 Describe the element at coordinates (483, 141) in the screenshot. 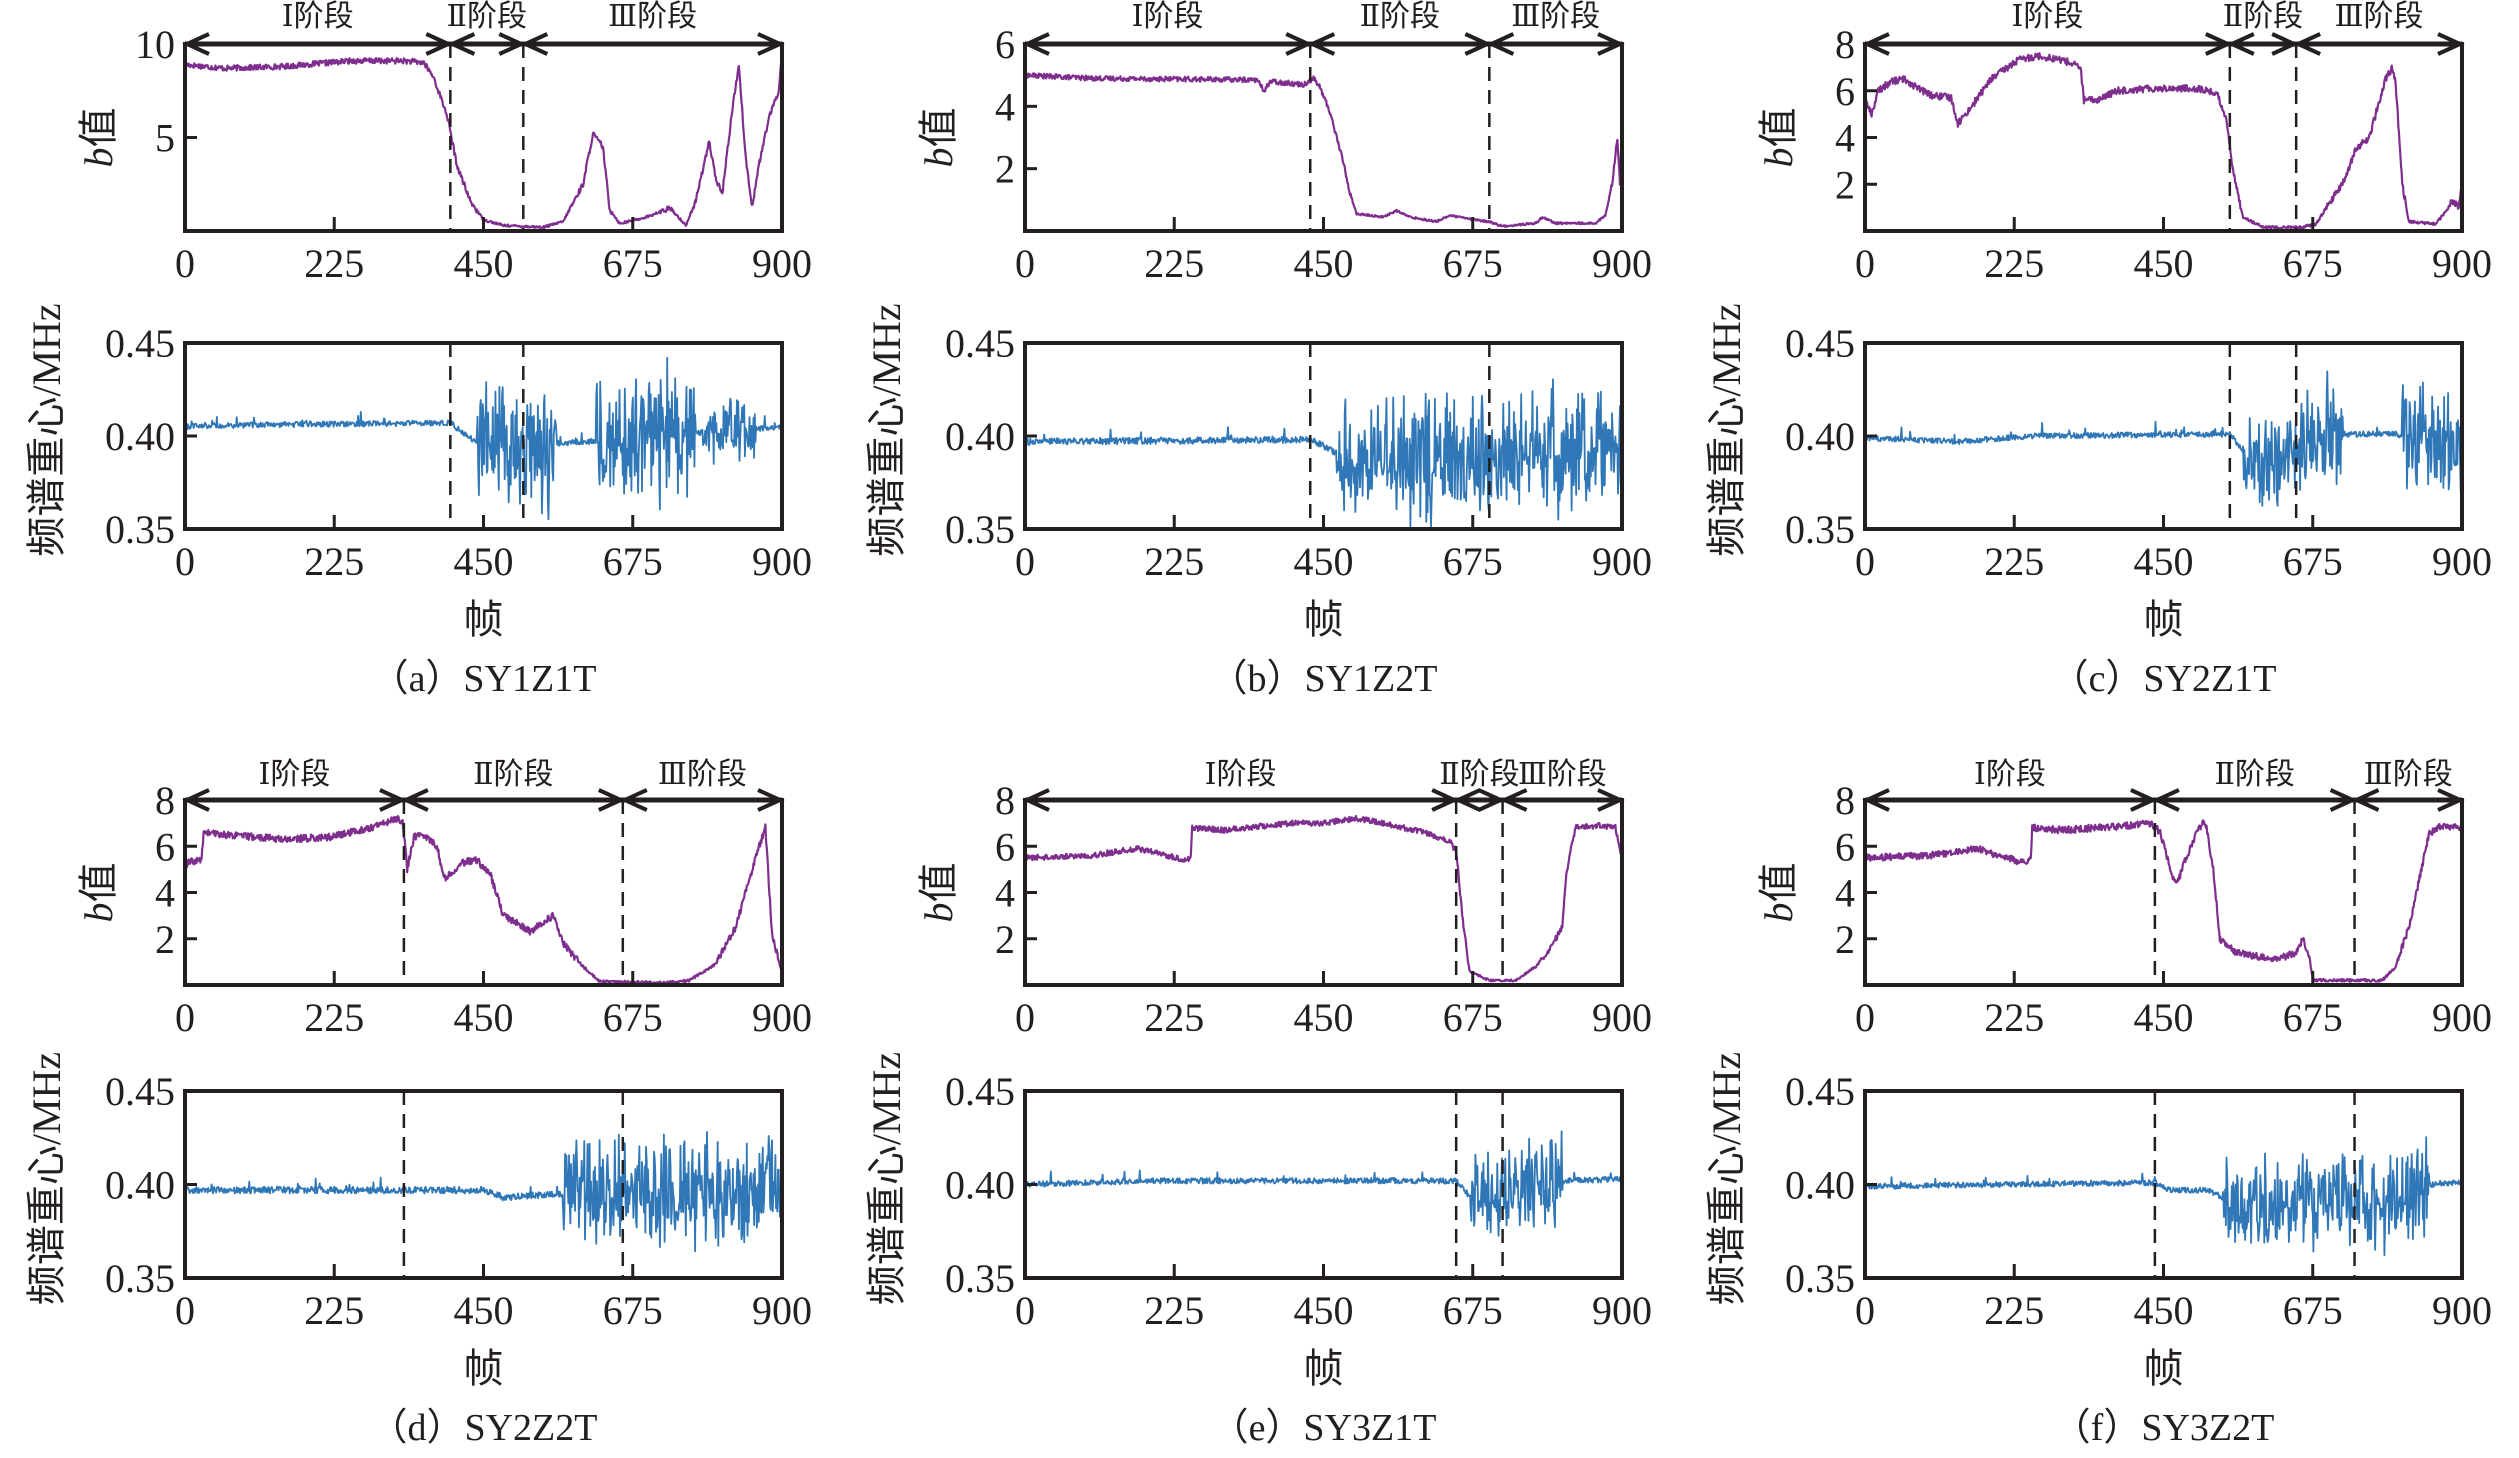

I see `b-value-line` at that location.